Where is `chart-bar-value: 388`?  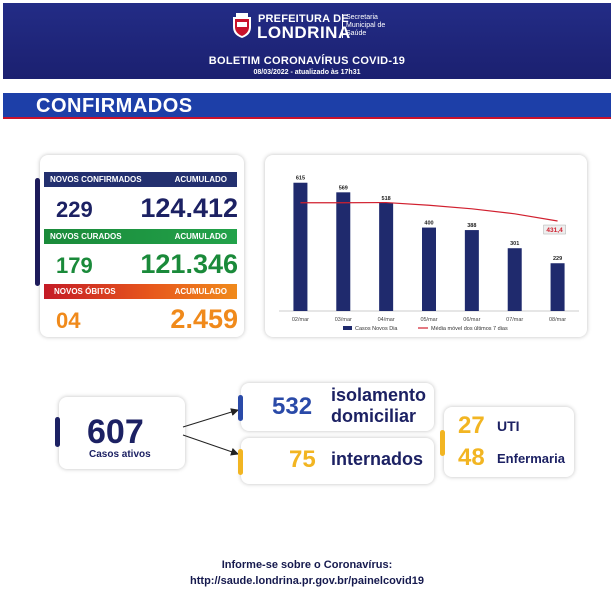
chart-bar-value: 388 is located at coordinates (471, 226).